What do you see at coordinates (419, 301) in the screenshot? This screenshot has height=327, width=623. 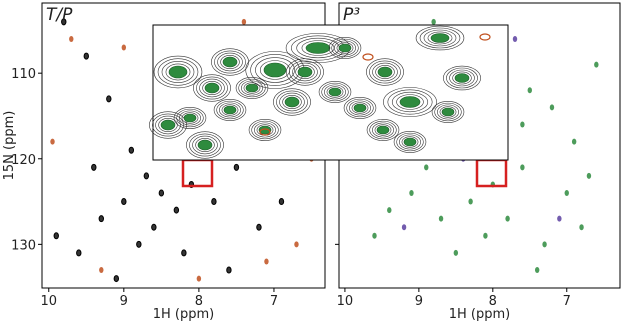 I see `x-tick-label: 9` at bounding box center [419, 301].